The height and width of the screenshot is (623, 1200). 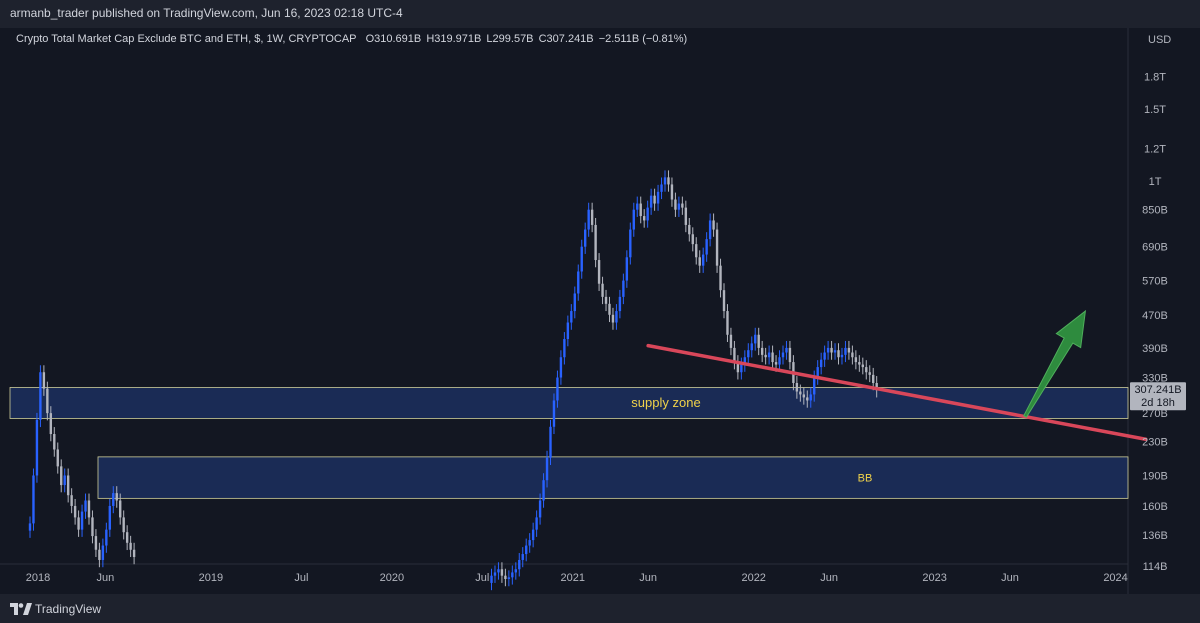 I want to click on tradingview-logo-icon, so click(x=21, y=608).